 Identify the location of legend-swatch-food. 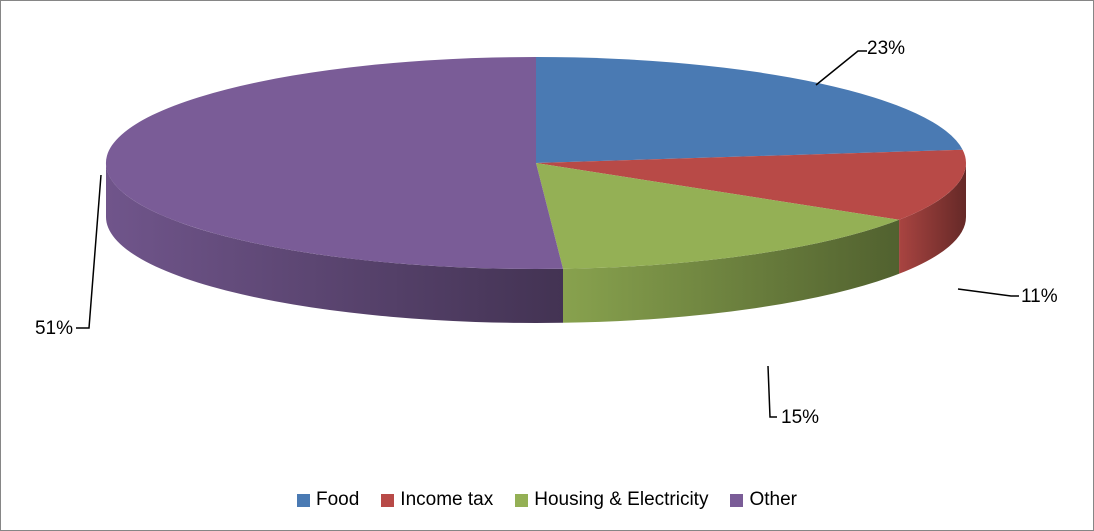
(303, 500).